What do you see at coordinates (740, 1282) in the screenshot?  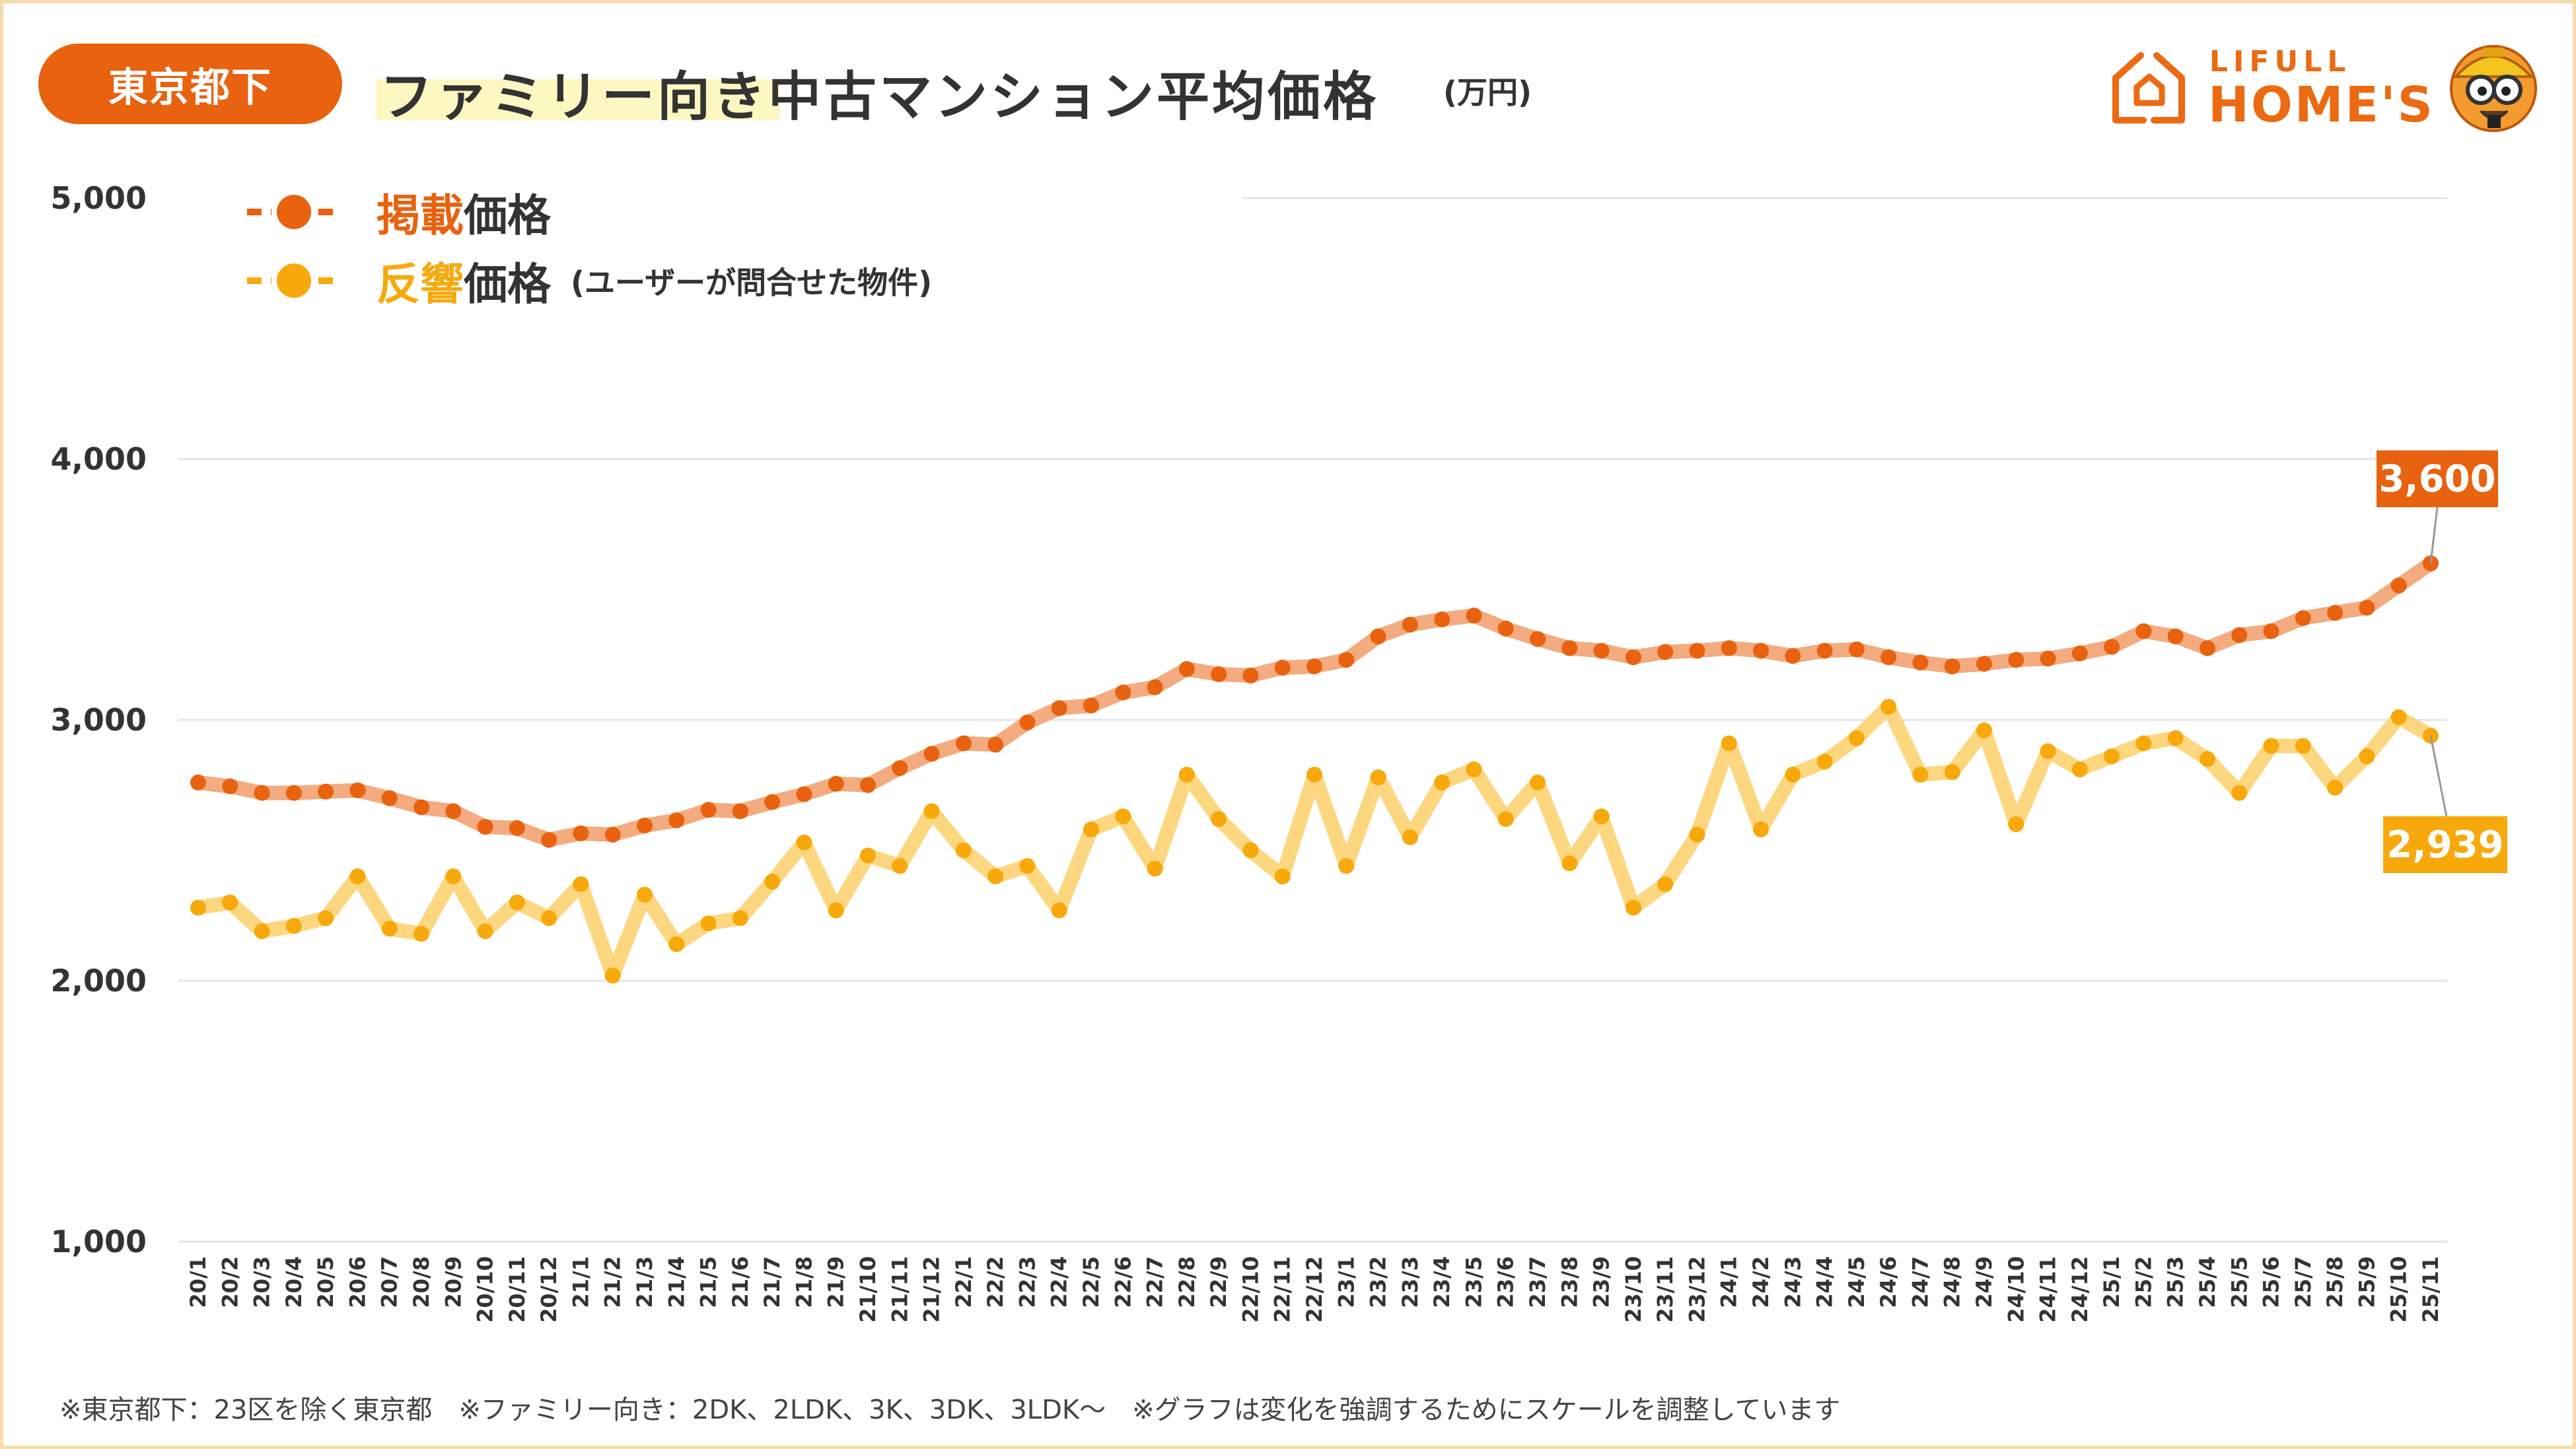 I see `x-tick-label: 21/6` at bounding box center [740, 1282].